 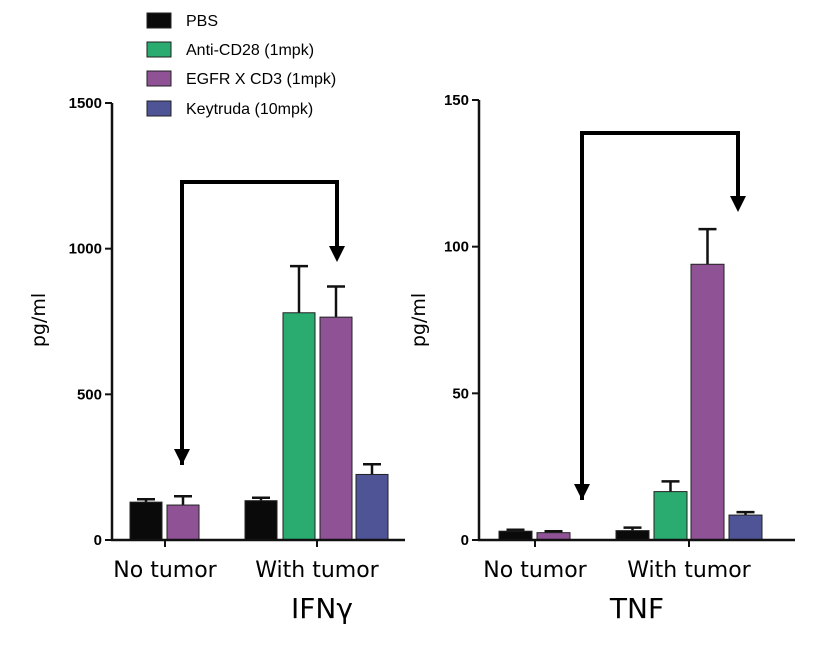 What do you see at coordinates (85, 103) in the screenshot?
I see `y-tick-label: 1500` at bounding box center [85, 103].